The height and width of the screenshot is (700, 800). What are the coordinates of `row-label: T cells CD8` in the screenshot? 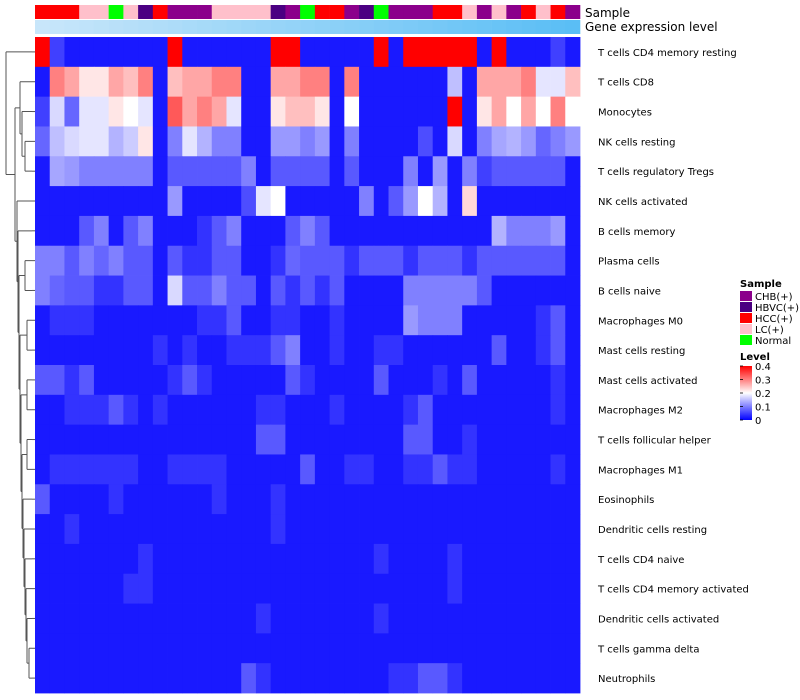 It's located at (625, 83).